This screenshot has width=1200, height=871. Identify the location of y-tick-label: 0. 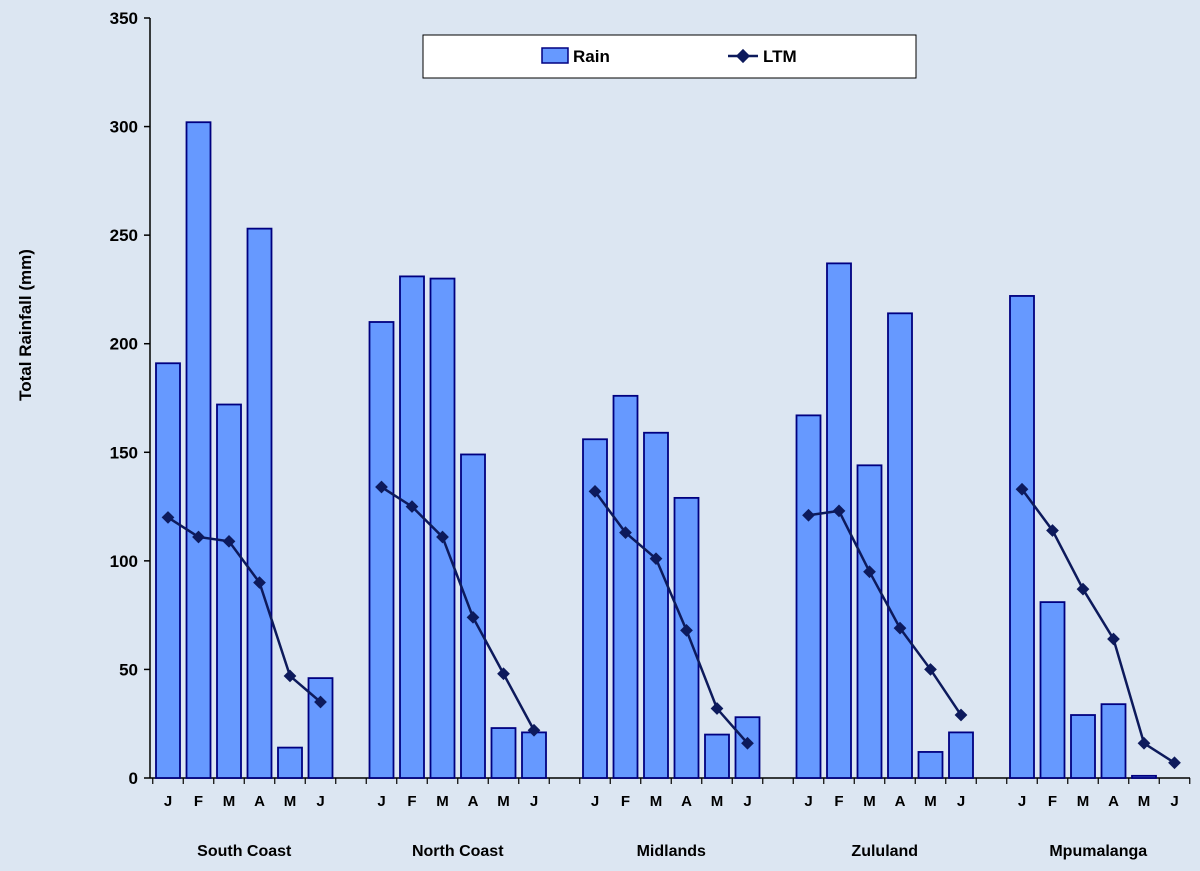
(133, 778).